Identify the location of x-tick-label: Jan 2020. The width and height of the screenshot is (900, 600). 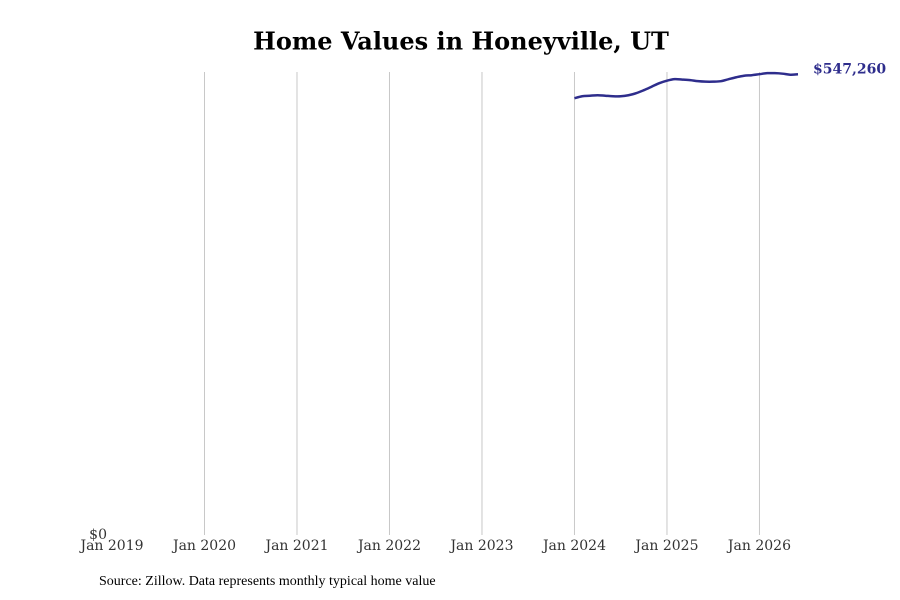
(203, 546).